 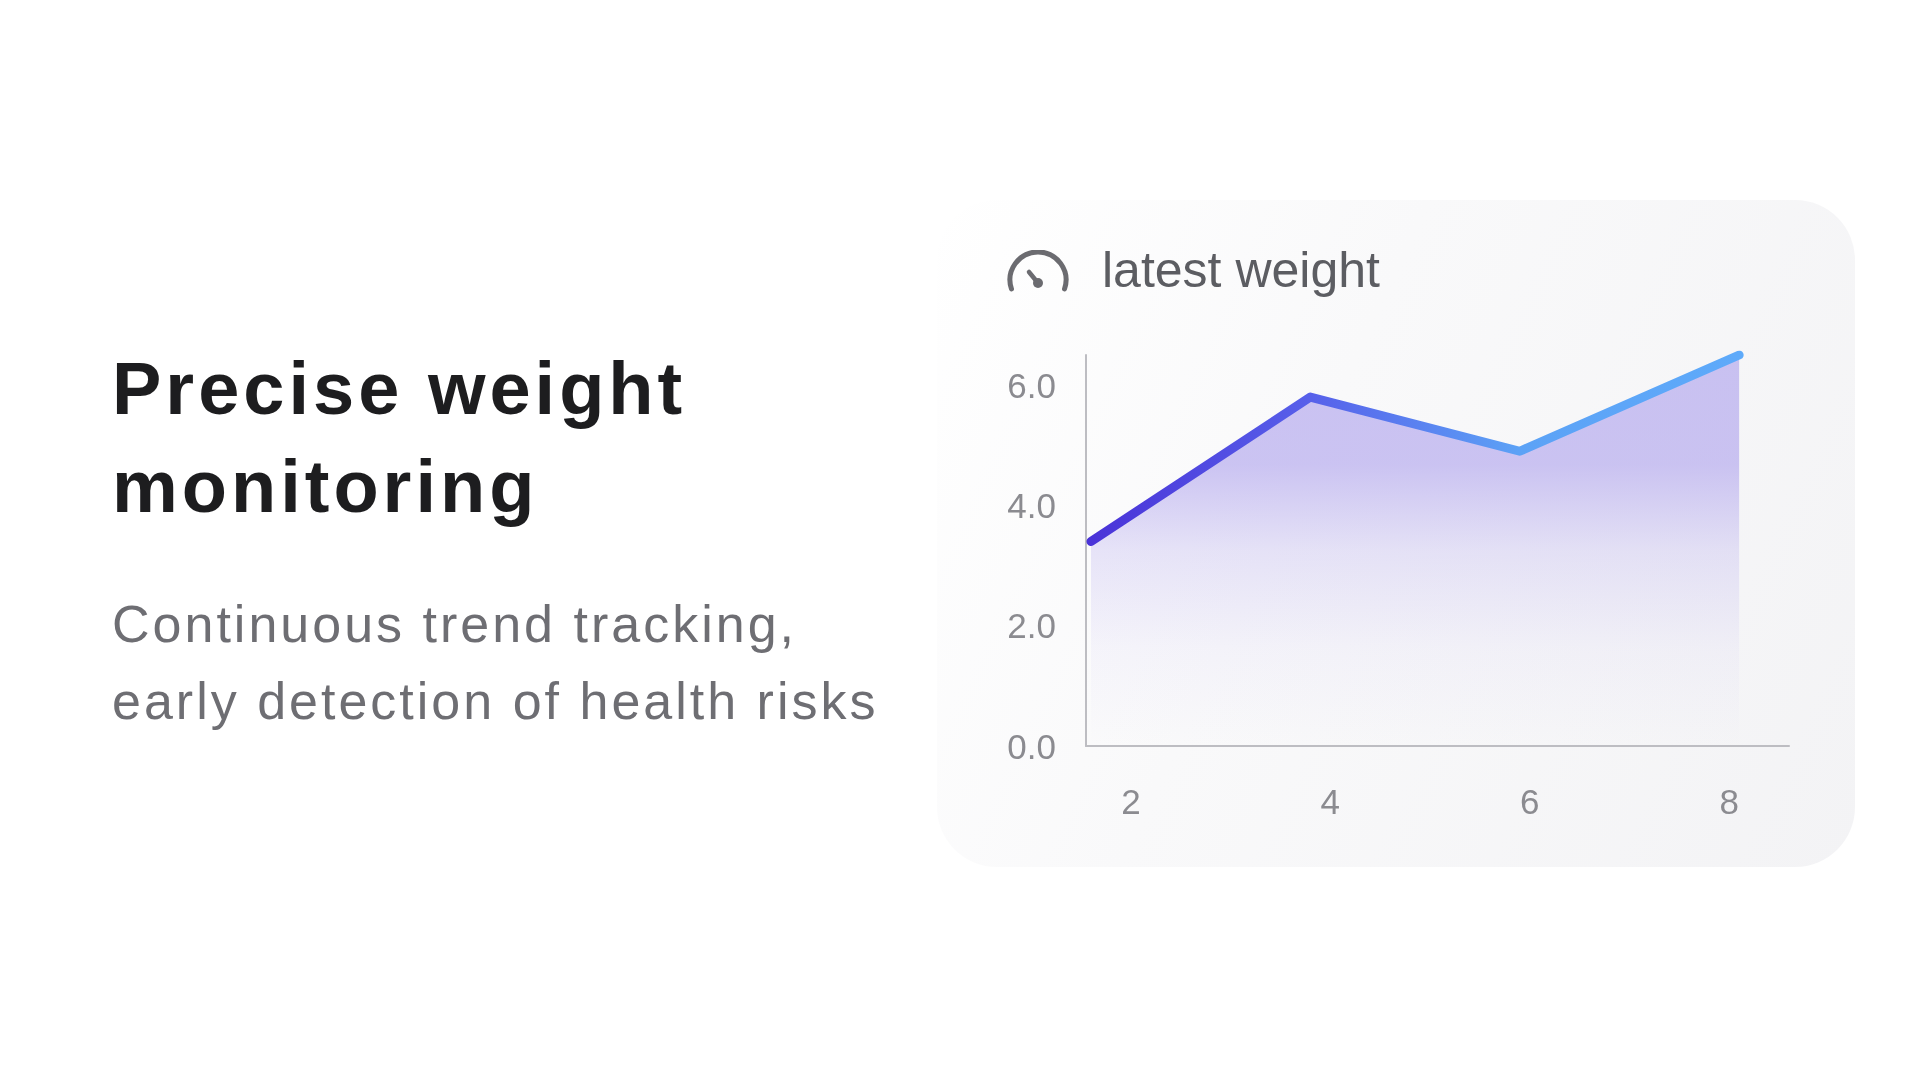 What do you see at coordinates (1729, 801) in the screenshot?
I see `x-tick-label: 8` at bounding box center [1729, 801].